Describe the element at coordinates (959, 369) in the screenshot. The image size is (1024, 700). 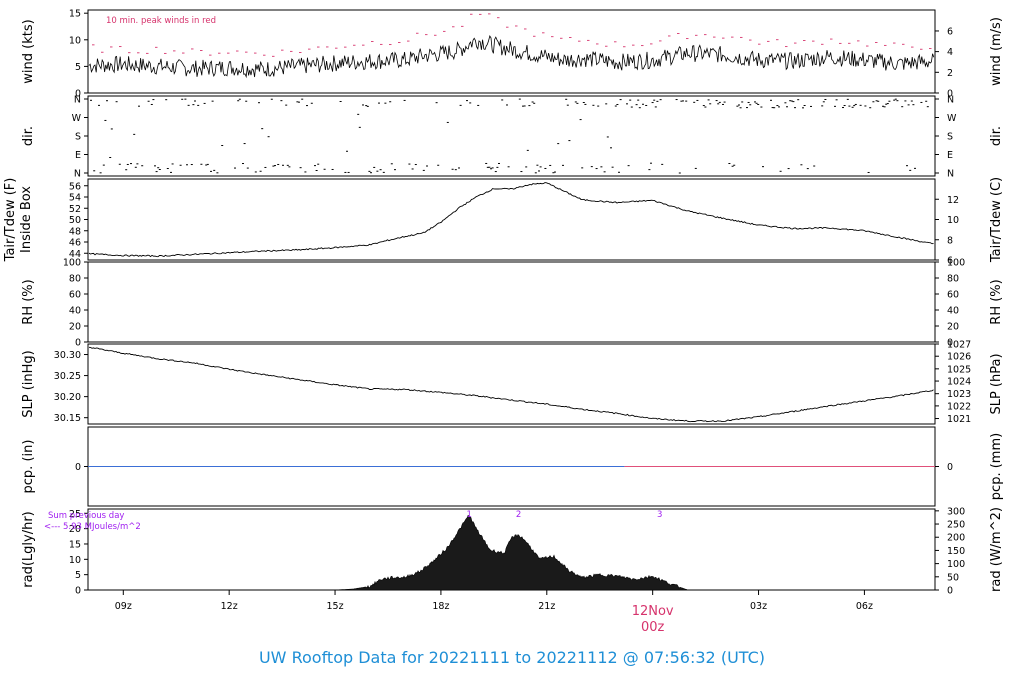
I see `slp-ytick-label-right: 1025` at that location.